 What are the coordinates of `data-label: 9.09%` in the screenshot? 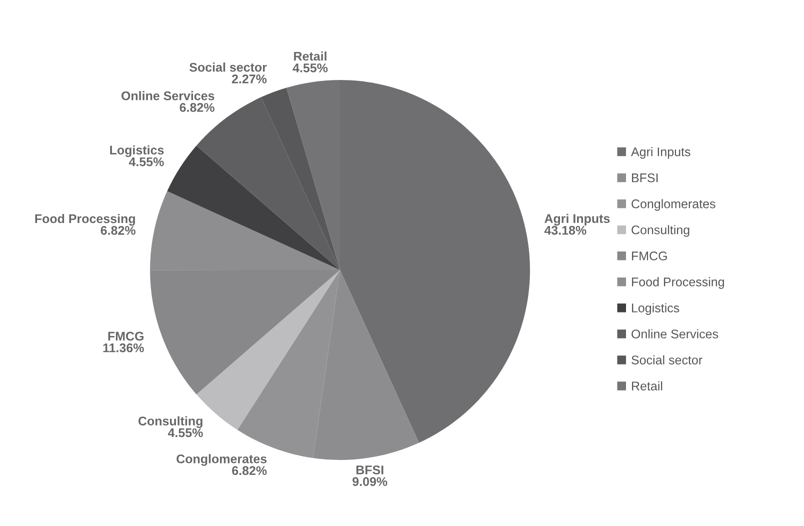 It's located at (370, 481).